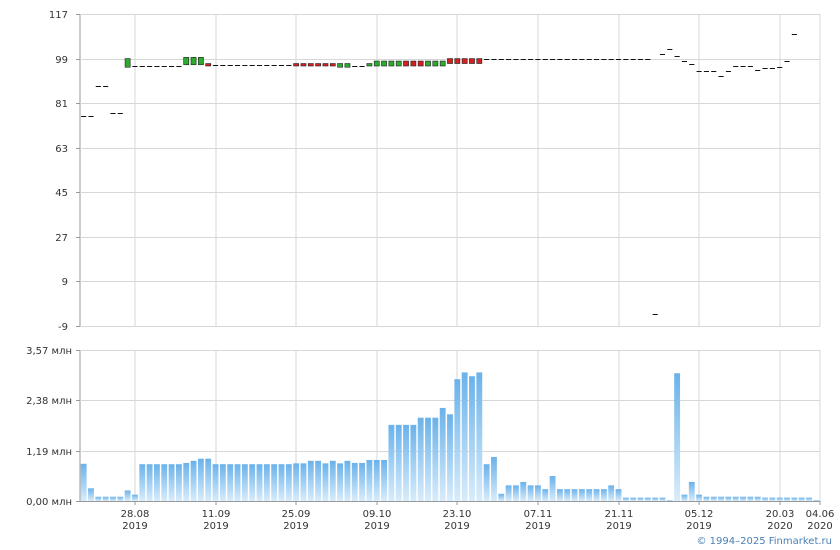 This screenshot has height=550, width=840. What do you see at coordinates (49, 401) in the screenshot?
I see `volume-y-tick-label: 2,38 млн` at bounding box center [49, 401].